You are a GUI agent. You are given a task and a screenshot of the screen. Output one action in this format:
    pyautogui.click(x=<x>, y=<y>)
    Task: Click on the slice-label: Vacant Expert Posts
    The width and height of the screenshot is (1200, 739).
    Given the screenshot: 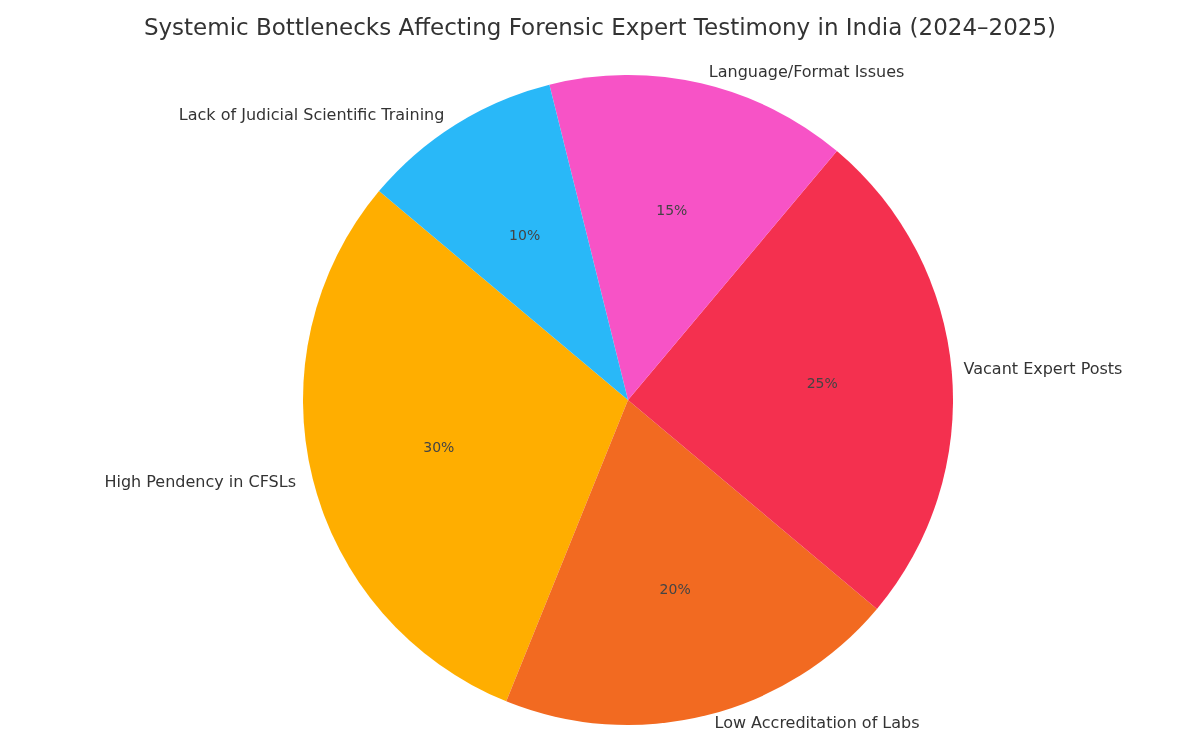 What is the action you would take?
    pyautogui.click(x=1043, y=368)
    